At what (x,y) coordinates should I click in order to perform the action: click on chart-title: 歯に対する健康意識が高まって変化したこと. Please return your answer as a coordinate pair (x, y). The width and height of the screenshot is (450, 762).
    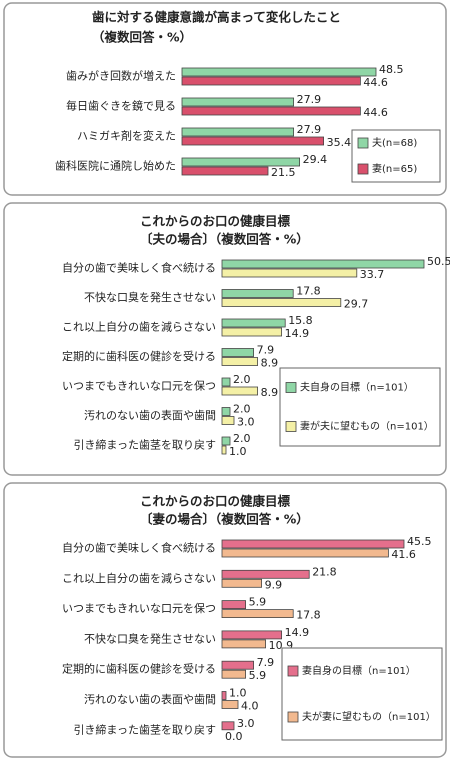
    Looking at the image, I should click on (216, 17).